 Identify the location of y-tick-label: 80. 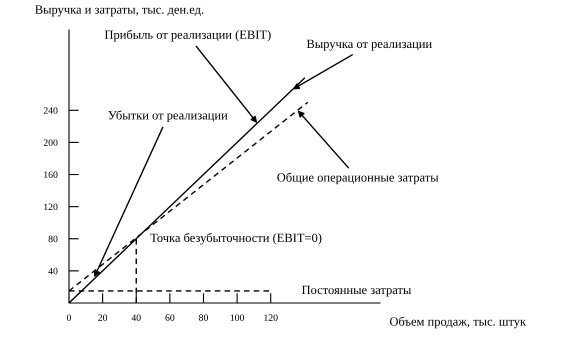
(53, 239).